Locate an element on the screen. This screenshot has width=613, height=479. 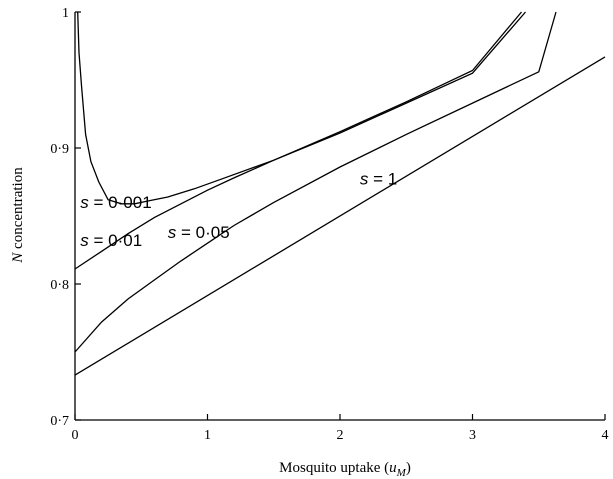
series-label: s = 0·01 is located at coordinates (111, 240).